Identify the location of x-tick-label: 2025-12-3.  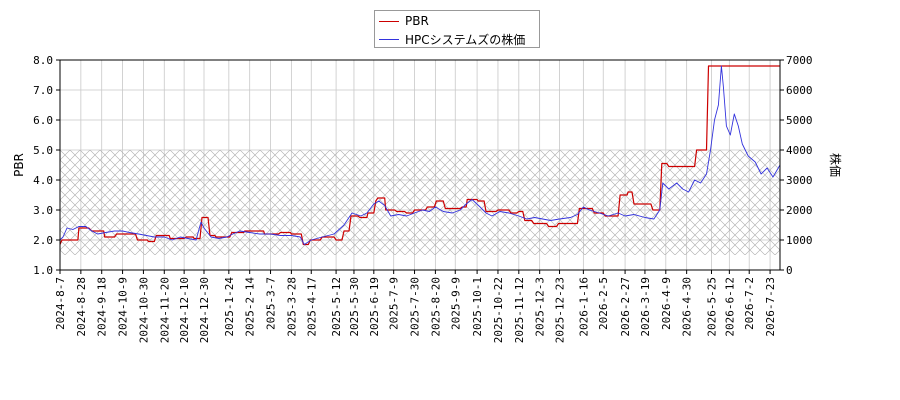
(540, 307).